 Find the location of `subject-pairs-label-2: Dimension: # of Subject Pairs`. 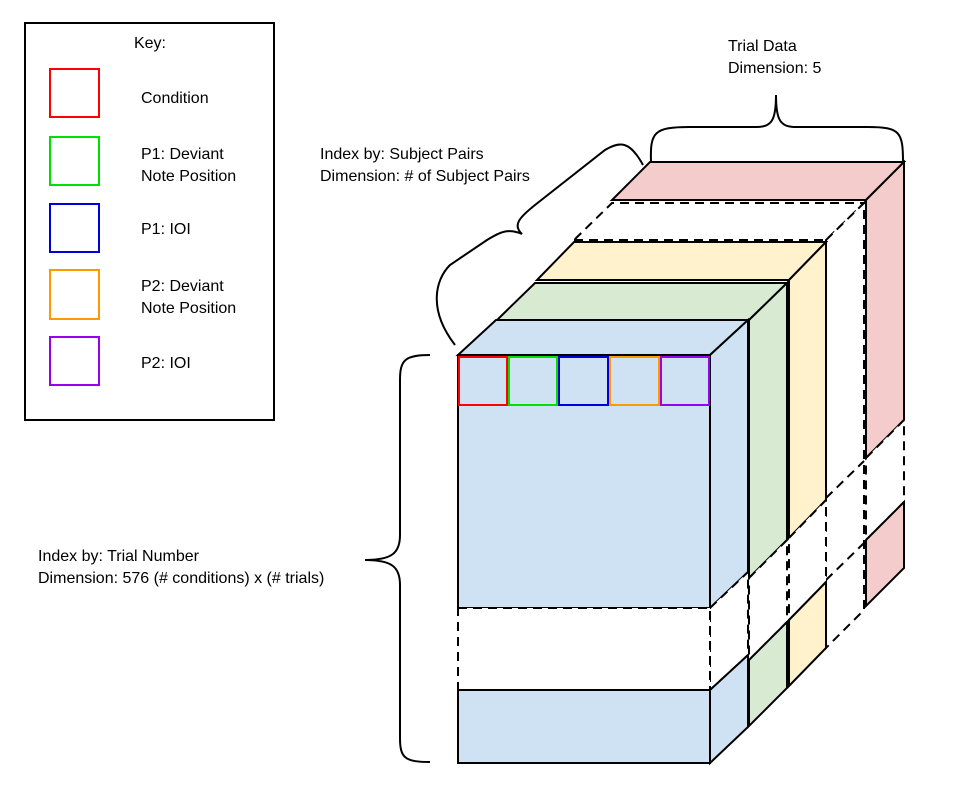

subject-pairs-label-2: Dimension: # of Subject Pairs is located at coordinates (425, 176).